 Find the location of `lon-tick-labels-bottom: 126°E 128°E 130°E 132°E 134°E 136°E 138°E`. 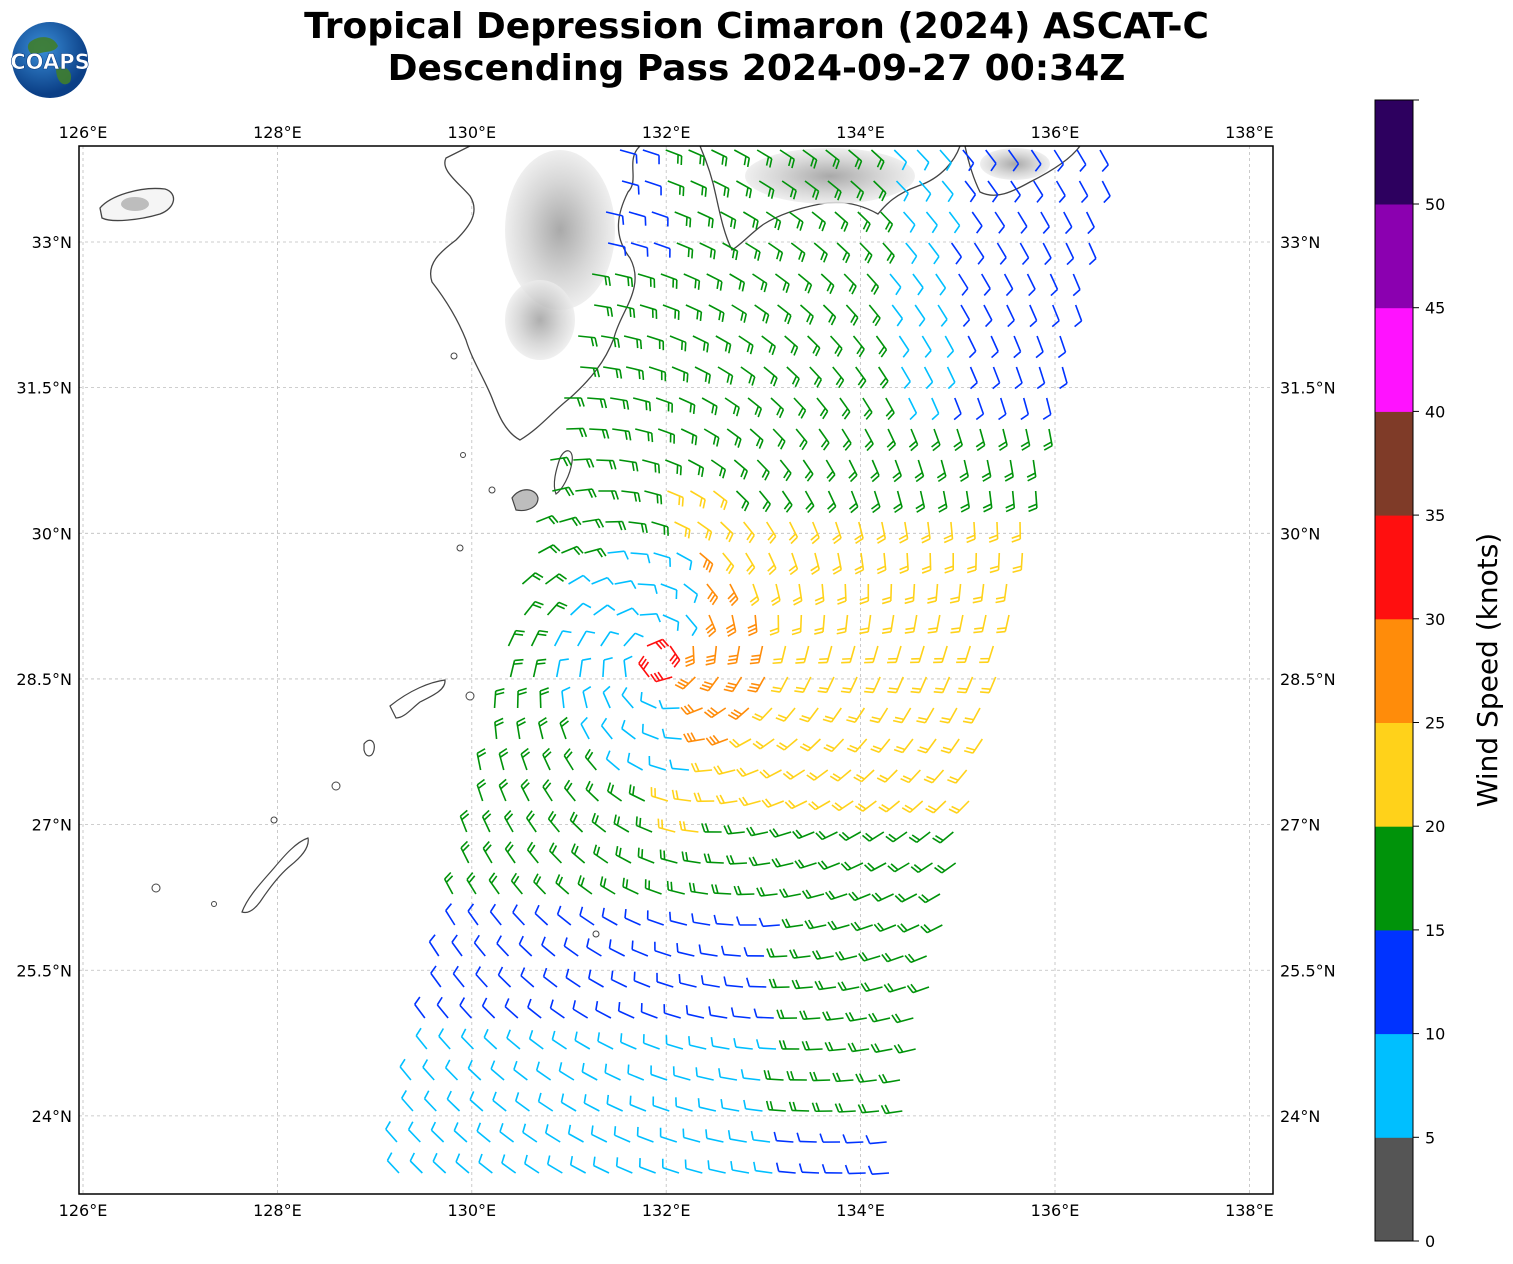

lon-tick-labels-bottom: 126°E 128°E 130°E 132°E 134°E 136°E 138°E is located at coordinates (666, 1210).